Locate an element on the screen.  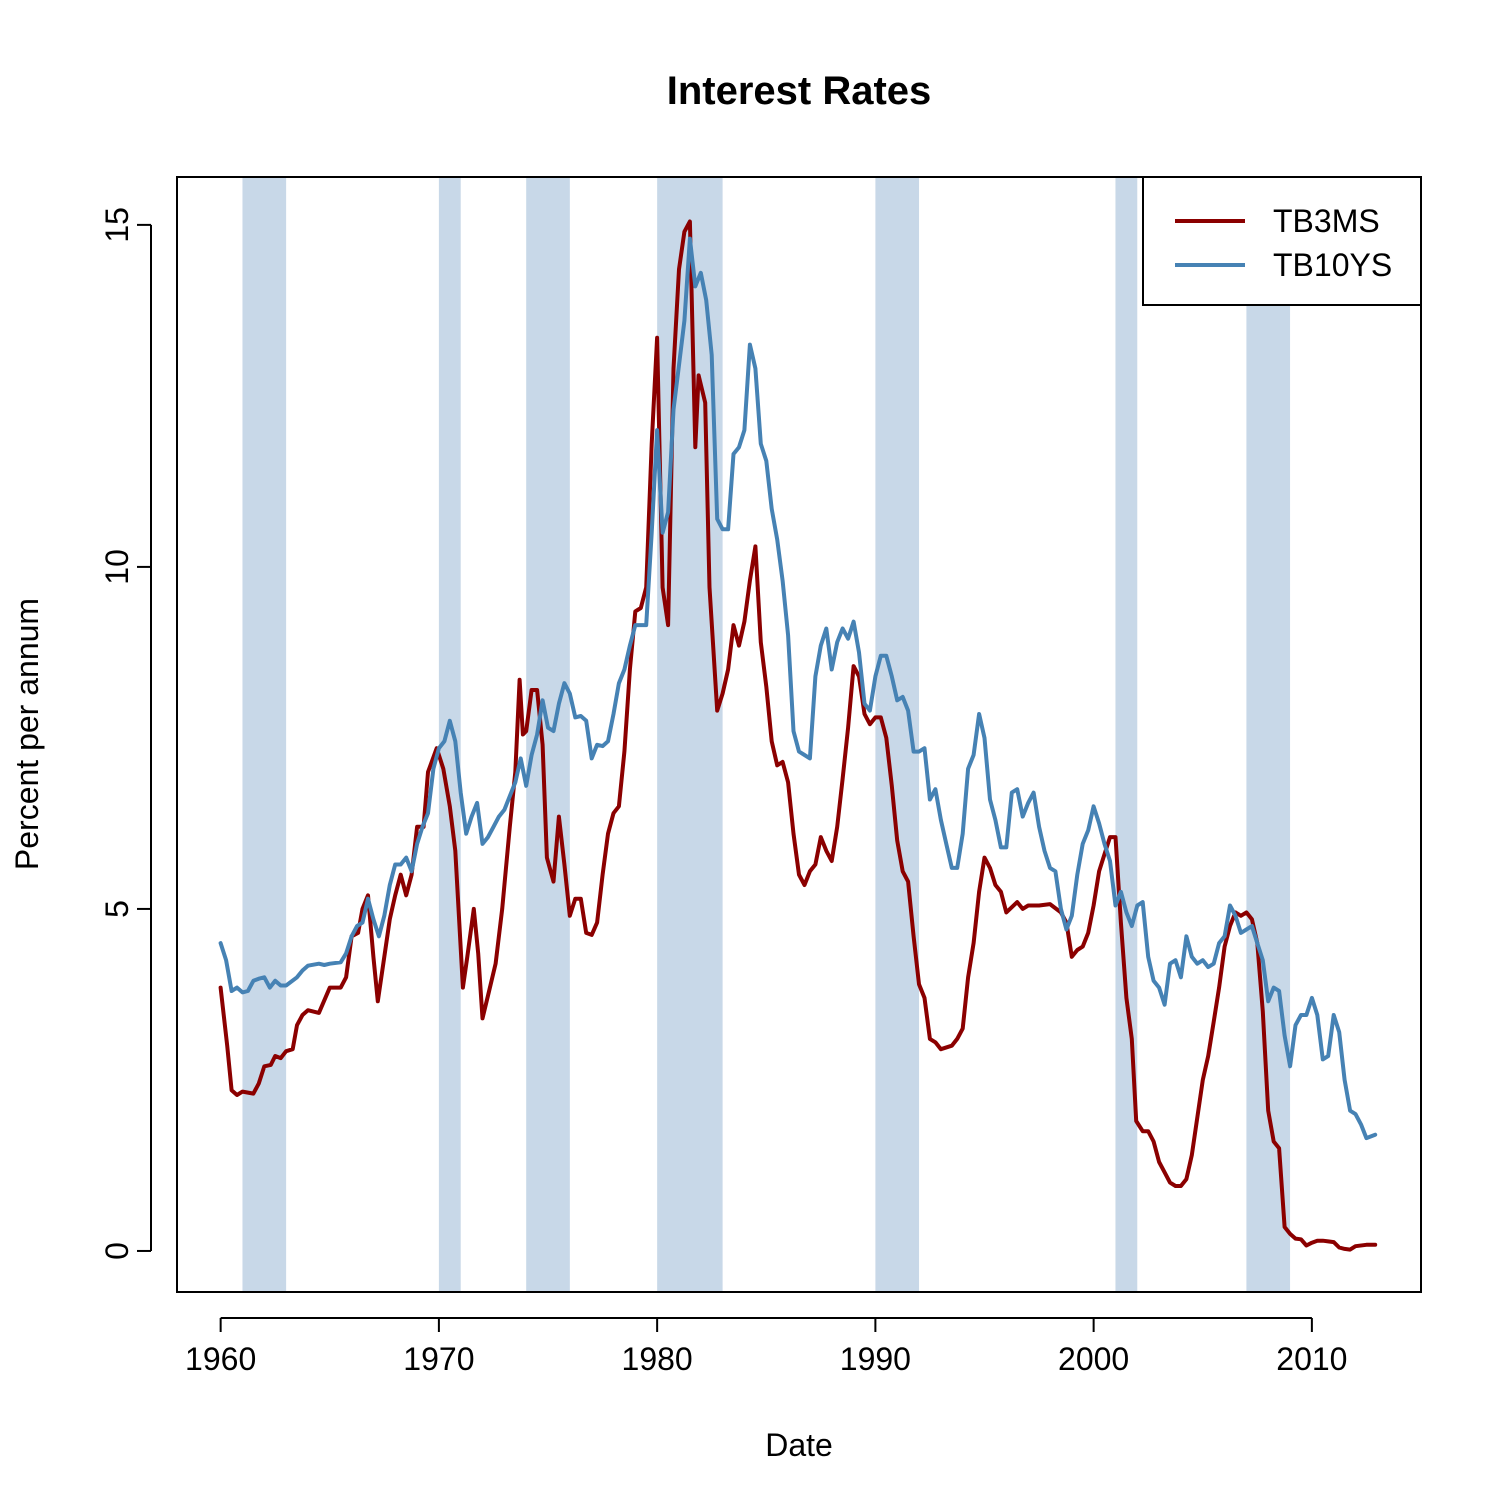
x-axis-label: Date is located at coordinates (799, 1445).